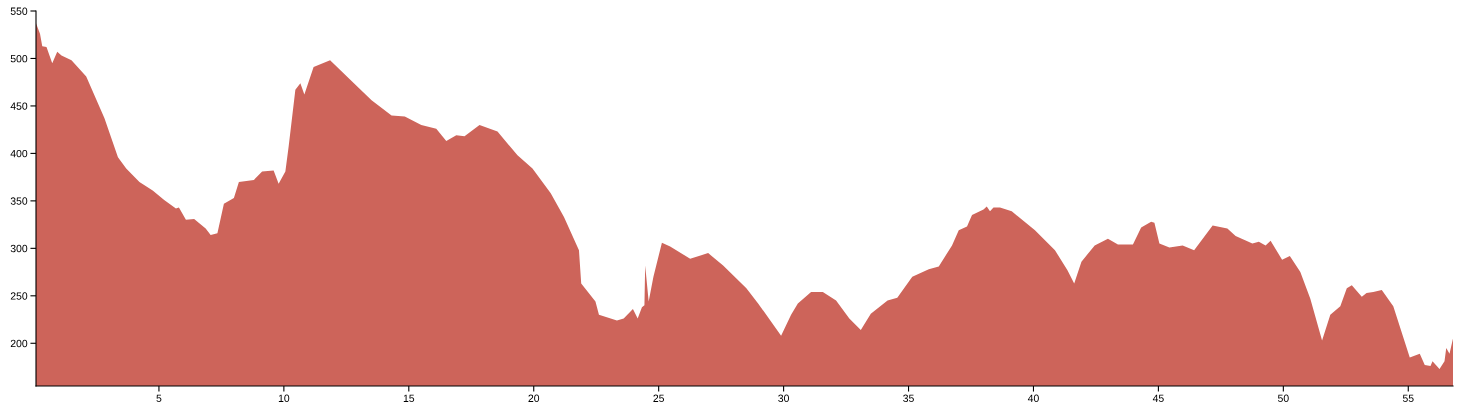 The height and width of the screenshot is (408, 1458). Describe the element at coordinates (659, 398) in the screenshot. I see `x-tick-label: 25` at that location.